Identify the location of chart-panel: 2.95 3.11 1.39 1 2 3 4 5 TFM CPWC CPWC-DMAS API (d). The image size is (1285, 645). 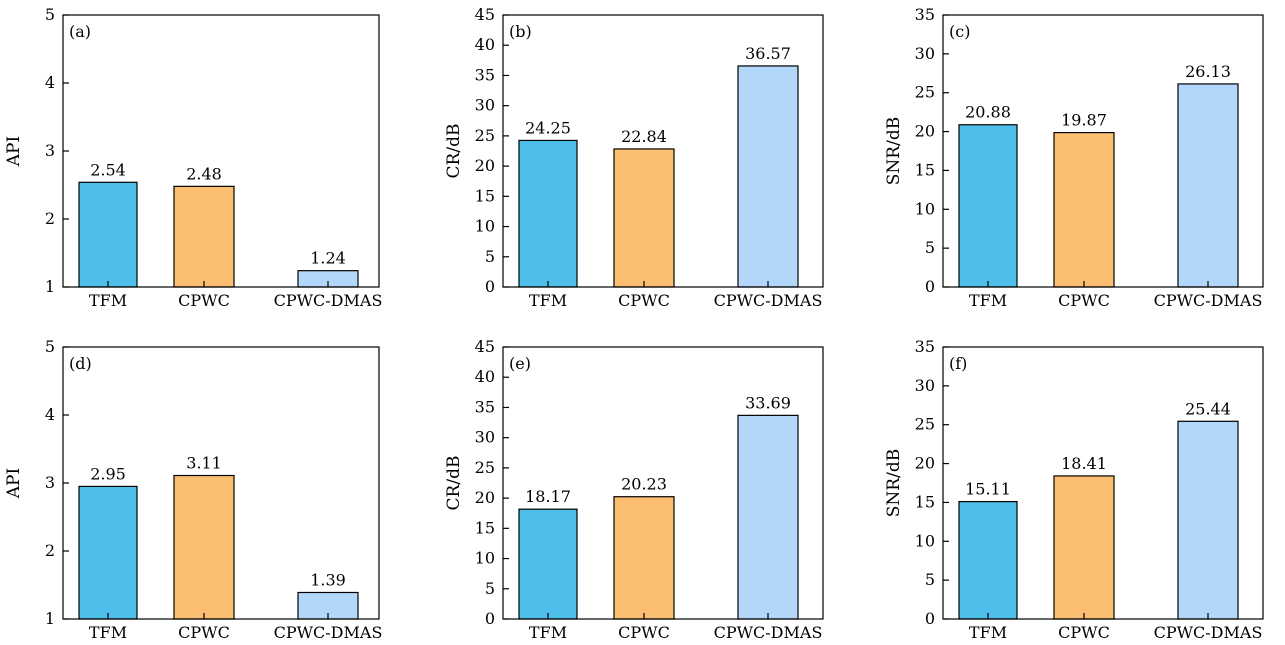
(193, 489).